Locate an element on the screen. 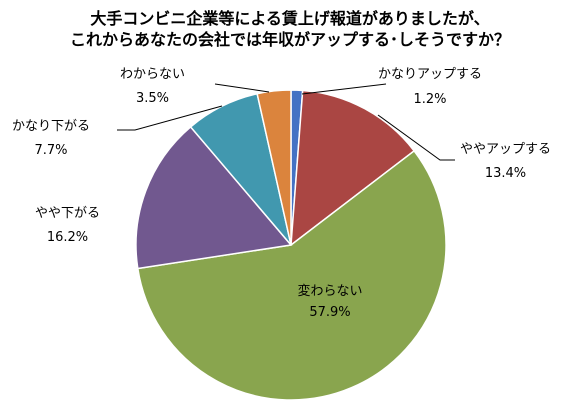 The image size is (580, 406). slice-value-6: 3.5% is located at coordinates (152, 98).